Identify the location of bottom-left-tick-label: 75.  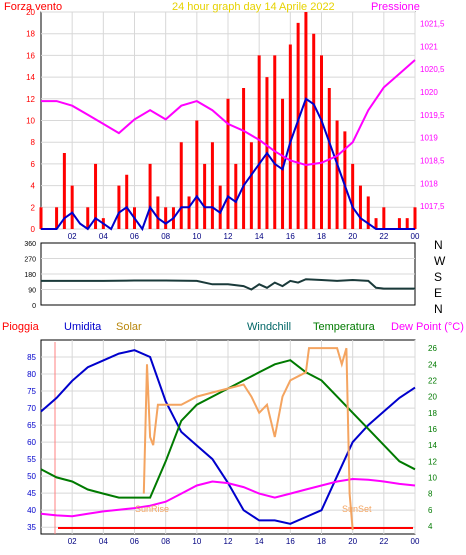
(31, 391).